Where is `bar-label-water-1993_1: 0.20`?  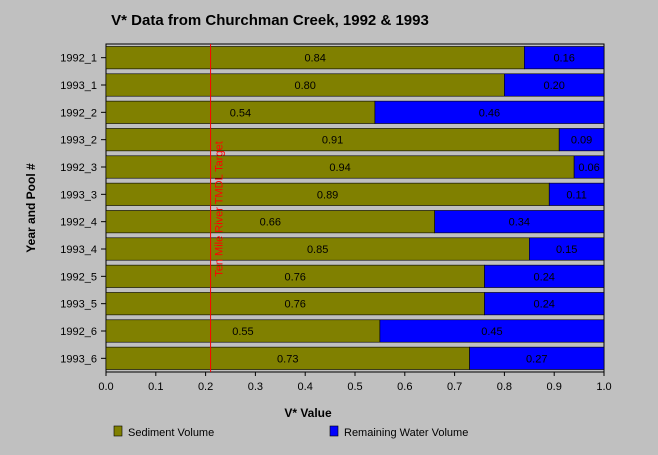
bar-label-water-1993_1: 0.20 is located at coordinates (553, 86).